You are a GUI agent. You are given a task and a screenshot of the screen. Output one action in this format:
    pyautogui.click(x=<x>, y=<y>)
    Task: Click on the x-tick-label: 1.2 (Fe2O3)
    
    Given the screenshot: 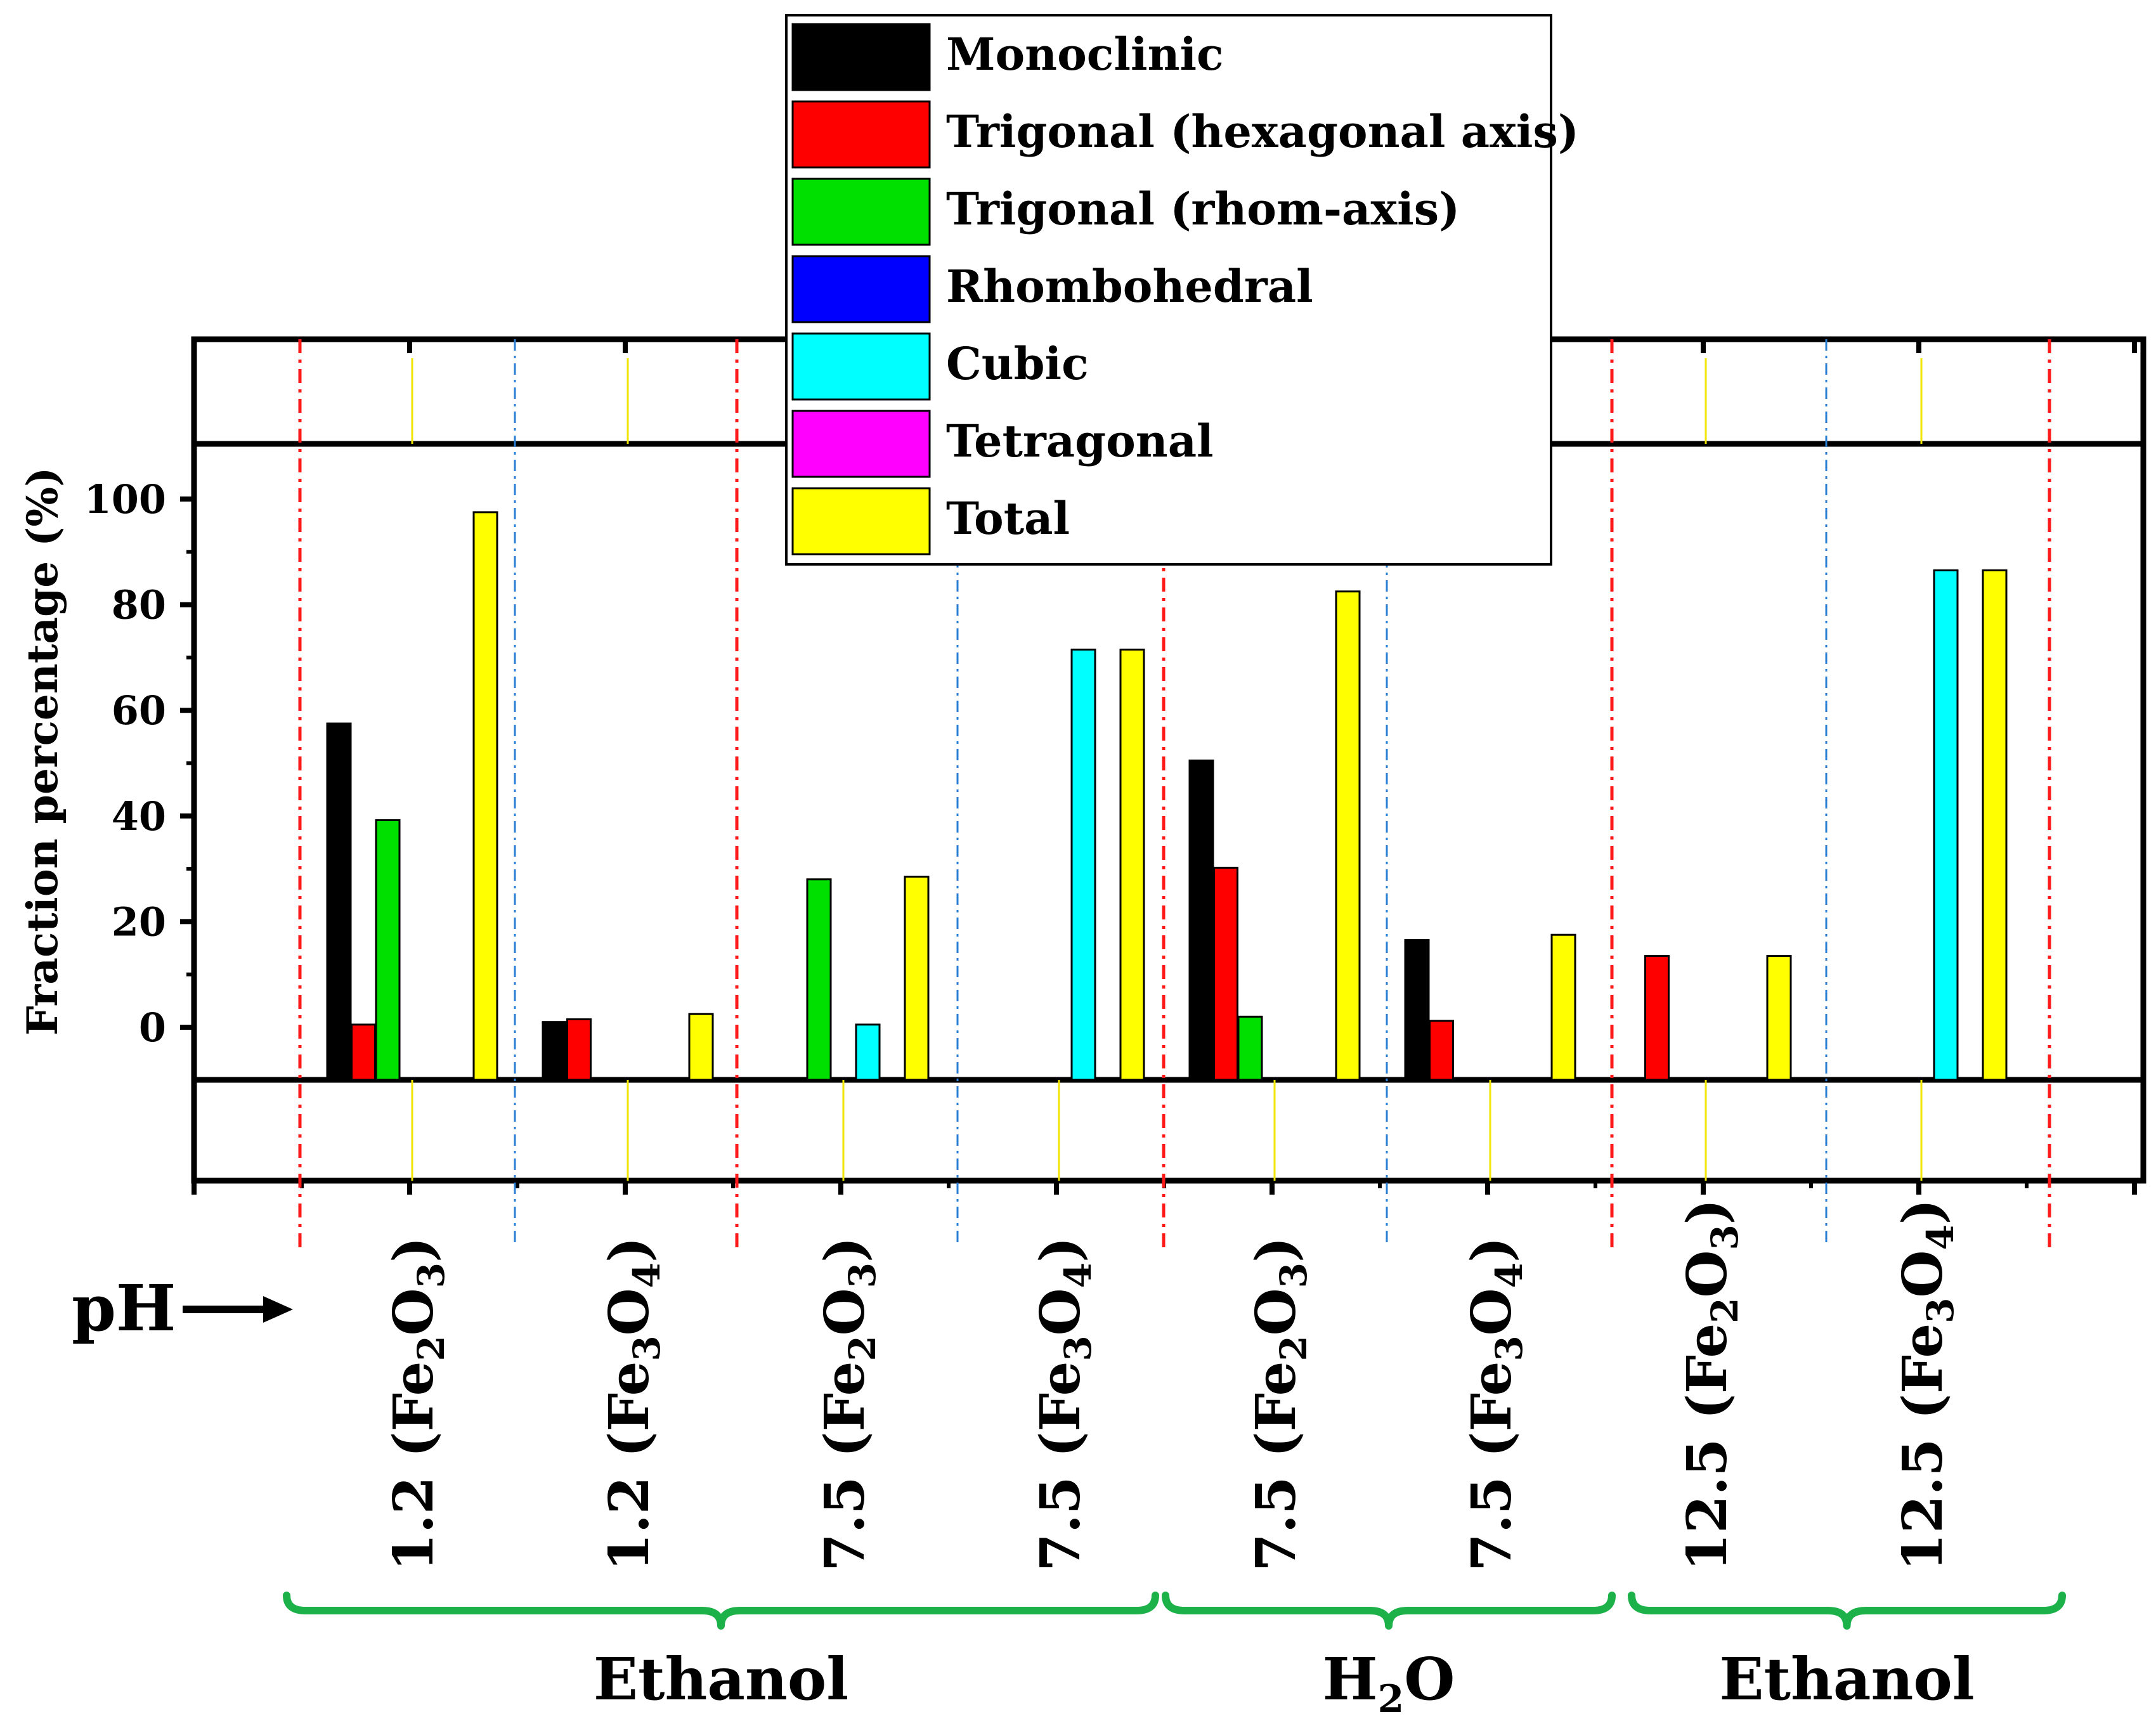 What is the action you would take?
    pyautogui.click(x=417, y=1403)
    